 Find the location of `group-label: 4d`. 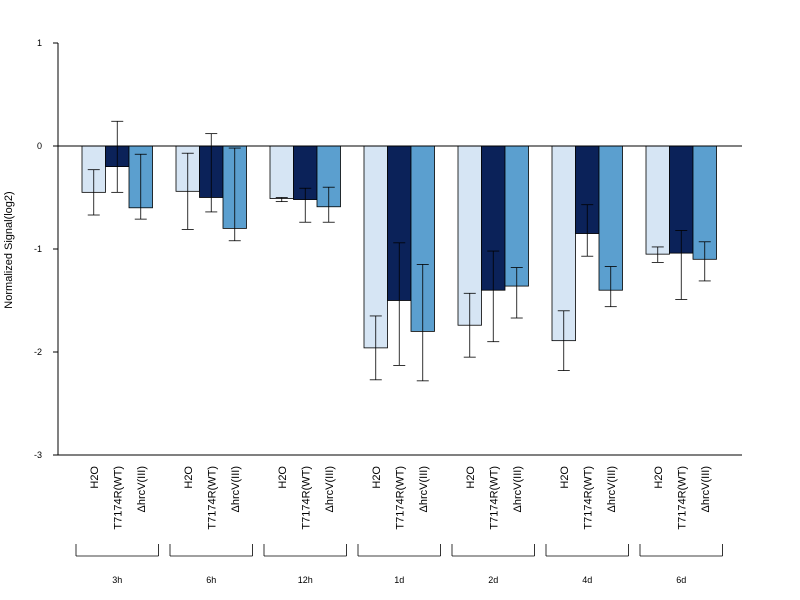

group-label: 4d is located at coordinates (587, 580).